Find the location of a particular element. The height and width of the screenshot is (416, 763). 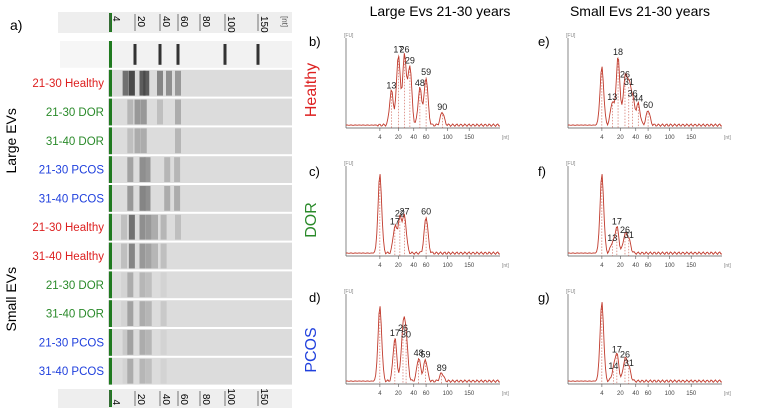

panel-label: c) is located at coordinates (314, 171).